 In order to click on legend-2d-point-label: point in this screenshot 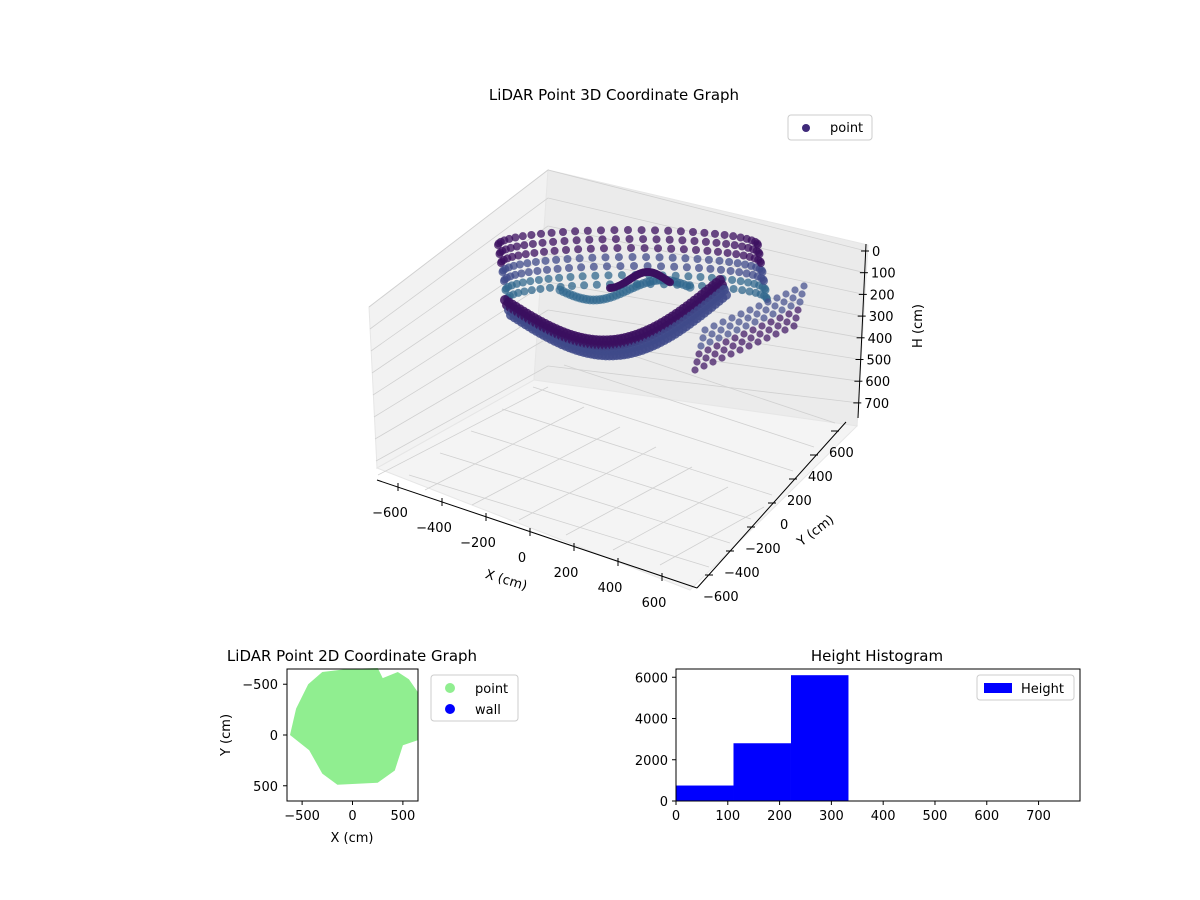, I will do `click(491, 689)`.